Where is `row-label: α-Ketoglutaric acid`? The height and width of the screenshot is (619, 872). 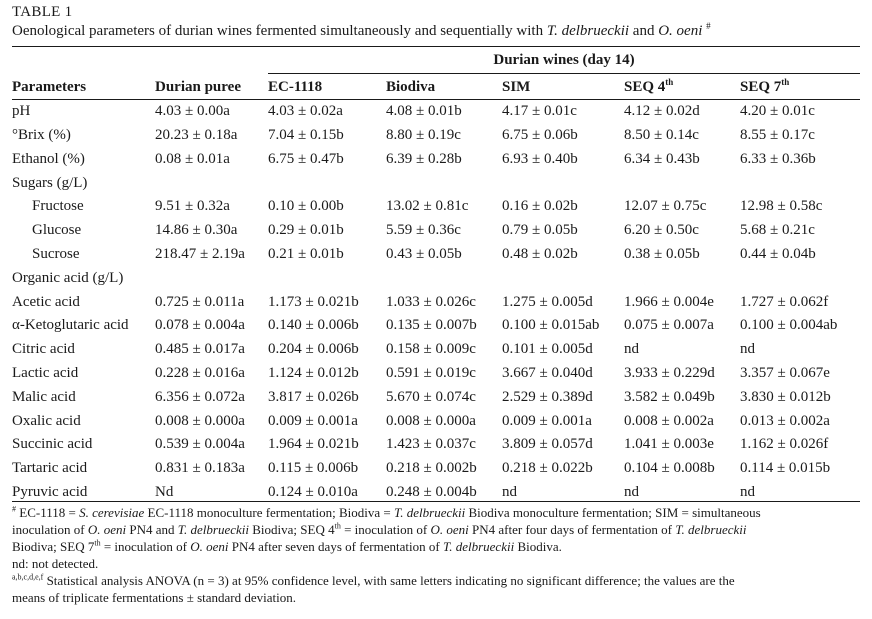 row-label: α-Ketoglutaric acid is located at coordinates (70, 325).